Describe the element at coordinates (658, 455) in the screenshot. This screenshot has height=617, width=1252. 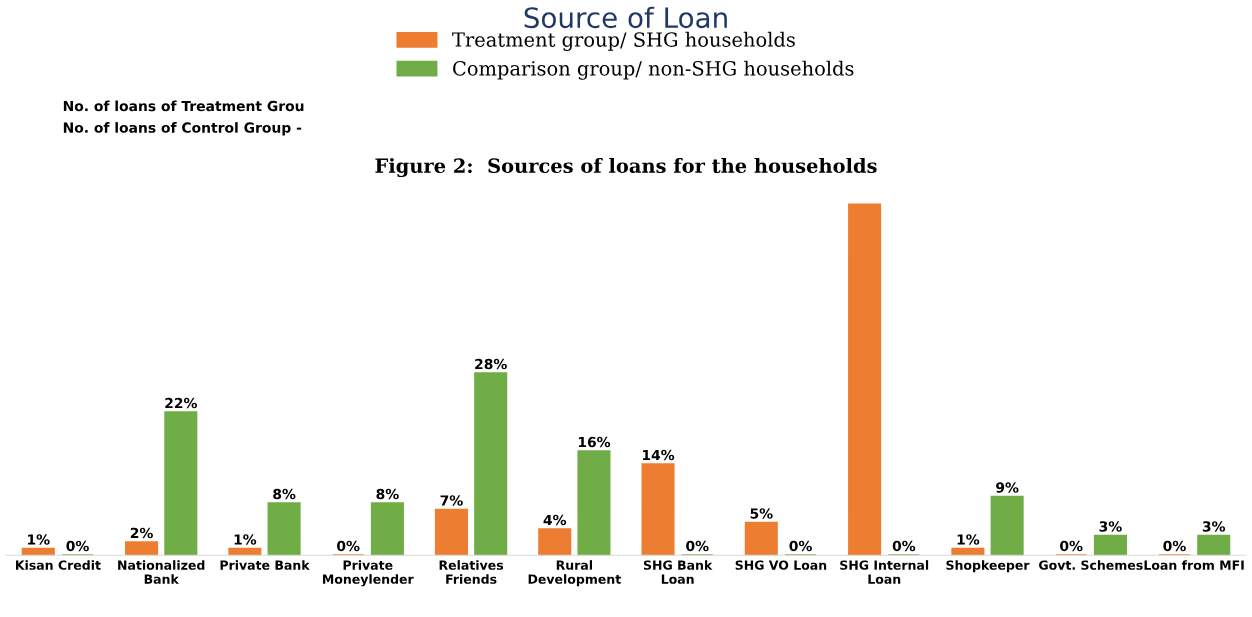
I see `data-label: 14%` at that location.